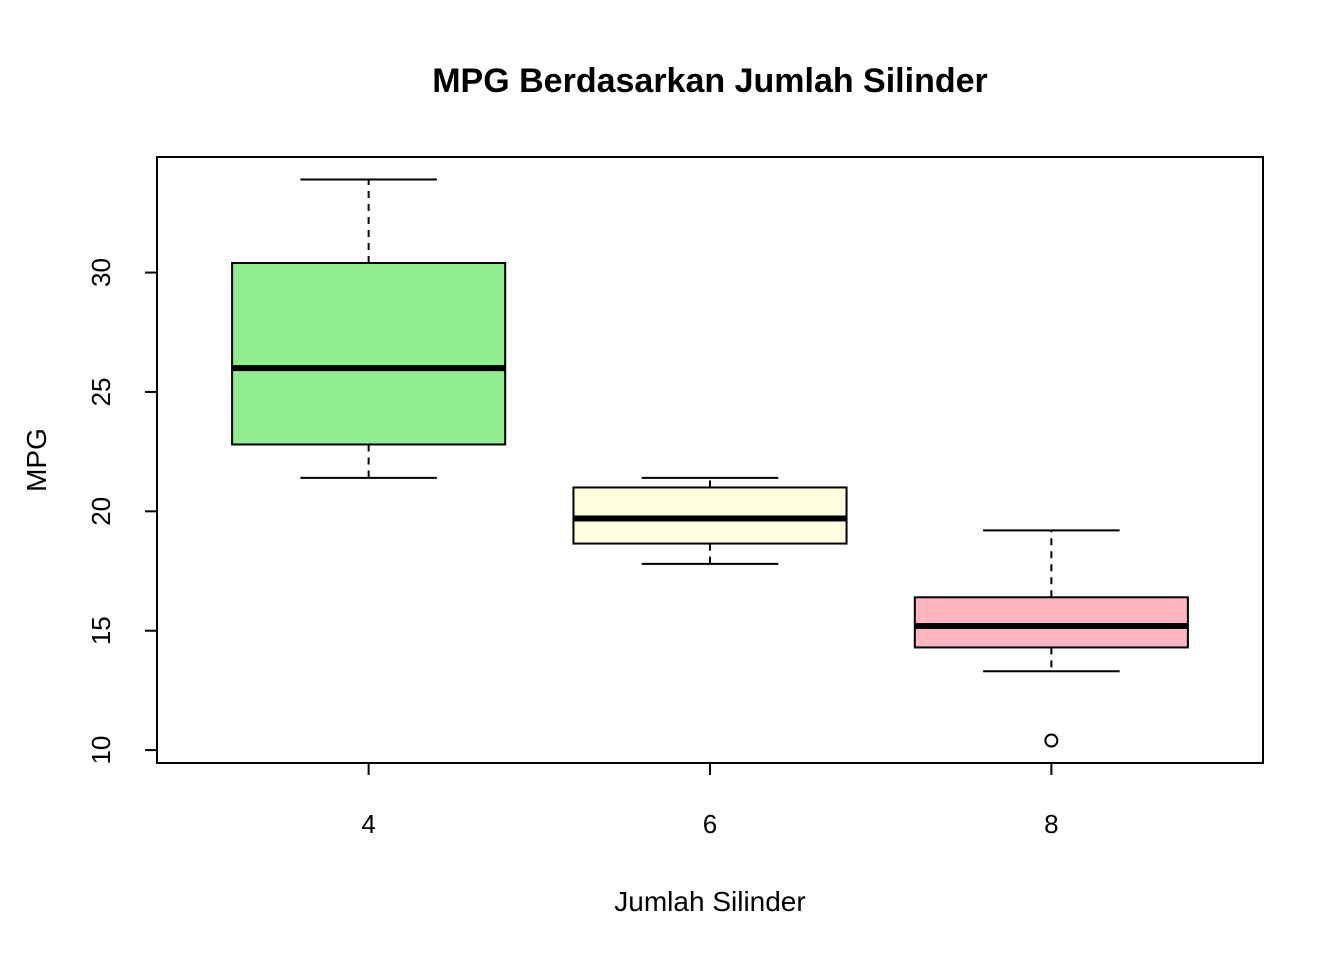 Image resolution: width=1344 pixels, height=965 pixels. What do you see at coordinates (101, 630) in the screenshot?
I see `y-tick-label: 15` at bounding box center [101, 630].